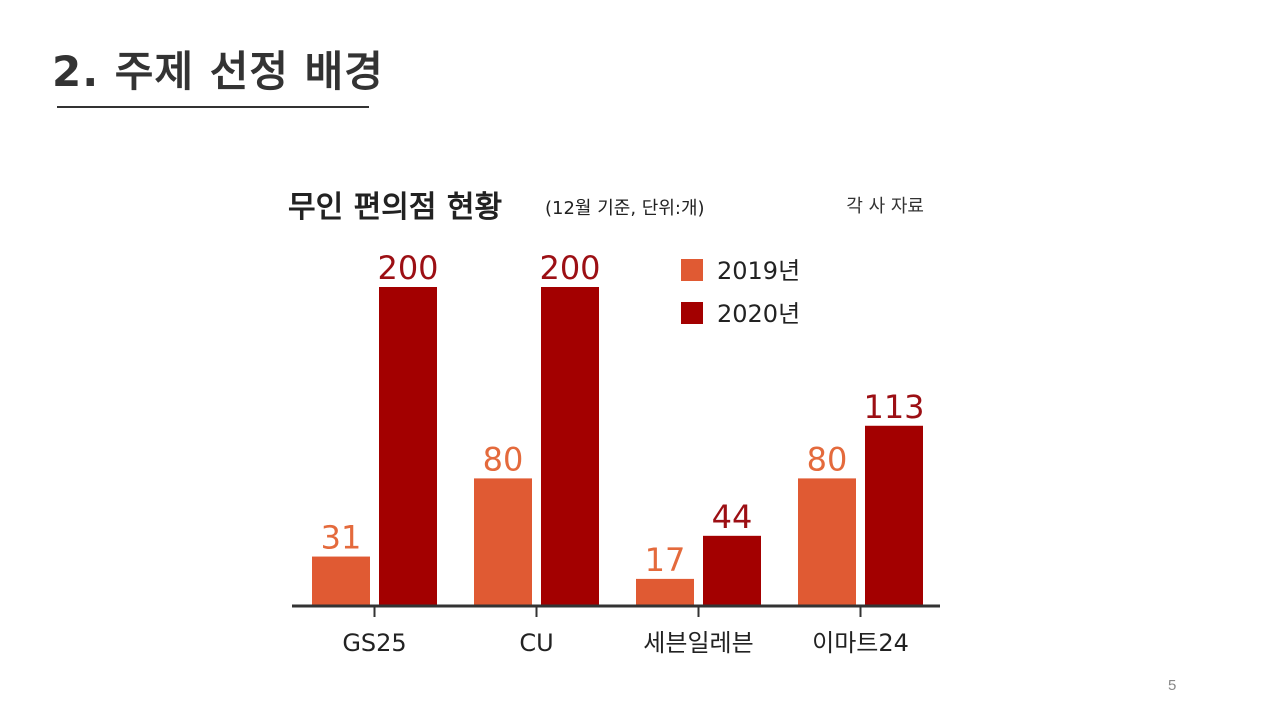 The width and height of the screenshot is (1280, 720). Describe the element at coordinates (740, 292) in the screenshot. I see `chart-legend: 2019년 2020년` at that location.